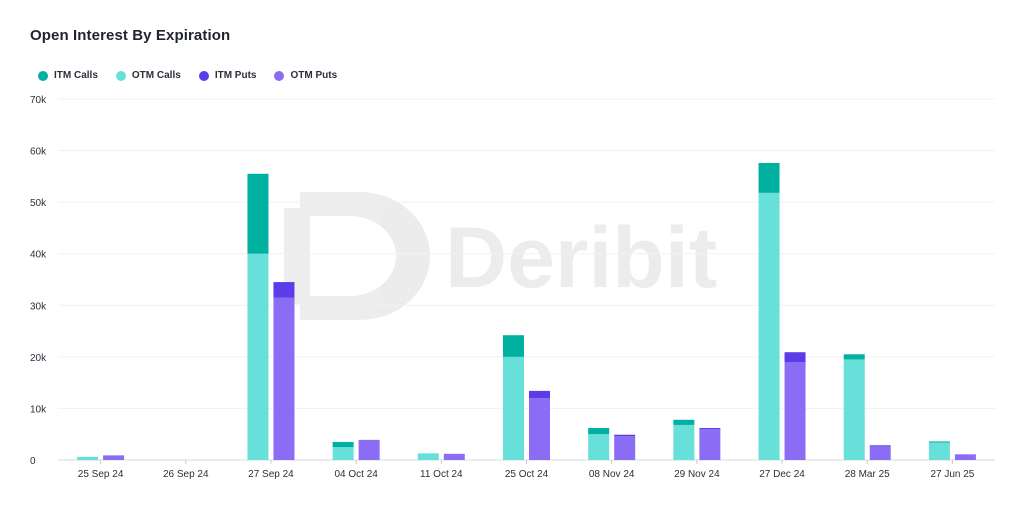  Describe the element at coordinates (186, 474) in the screenshot. I see `x-tick-label: 26 Sep 24` at that location.